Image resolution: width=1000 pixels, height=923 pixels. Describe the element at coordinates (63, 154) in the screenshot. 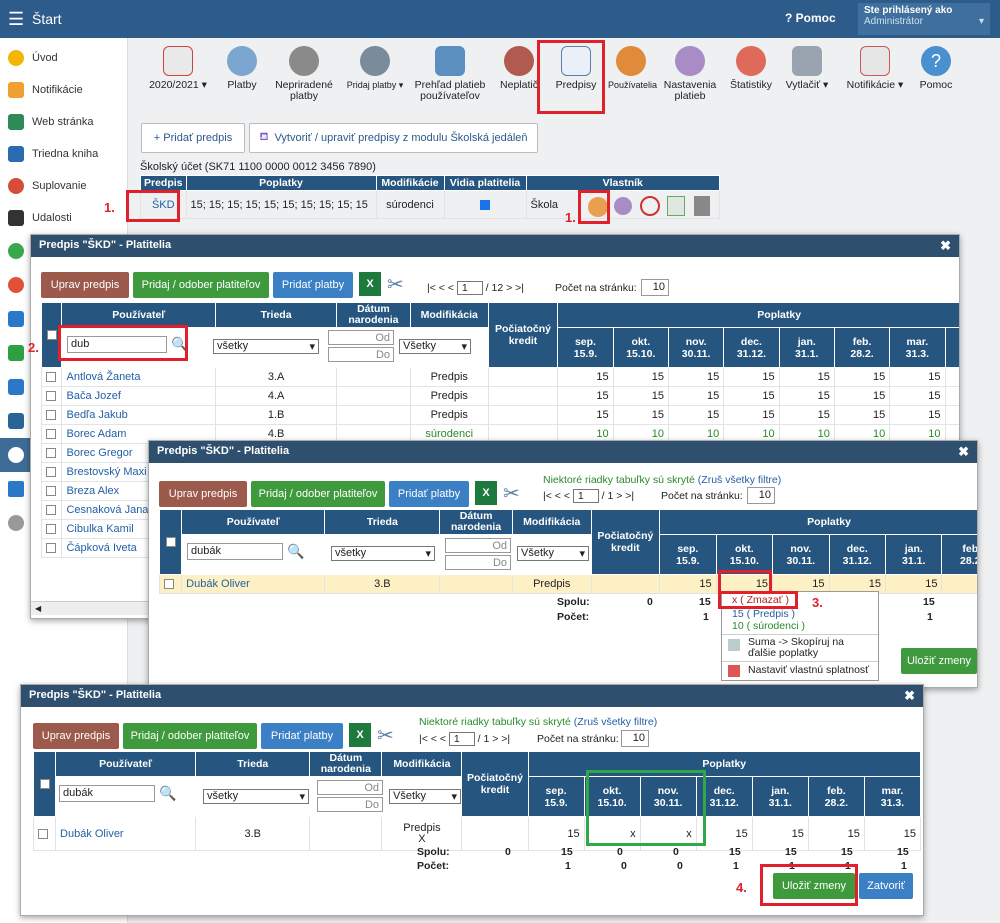

I see `sidebar-item-triedna-kniha: Triedna kniha` at that location.